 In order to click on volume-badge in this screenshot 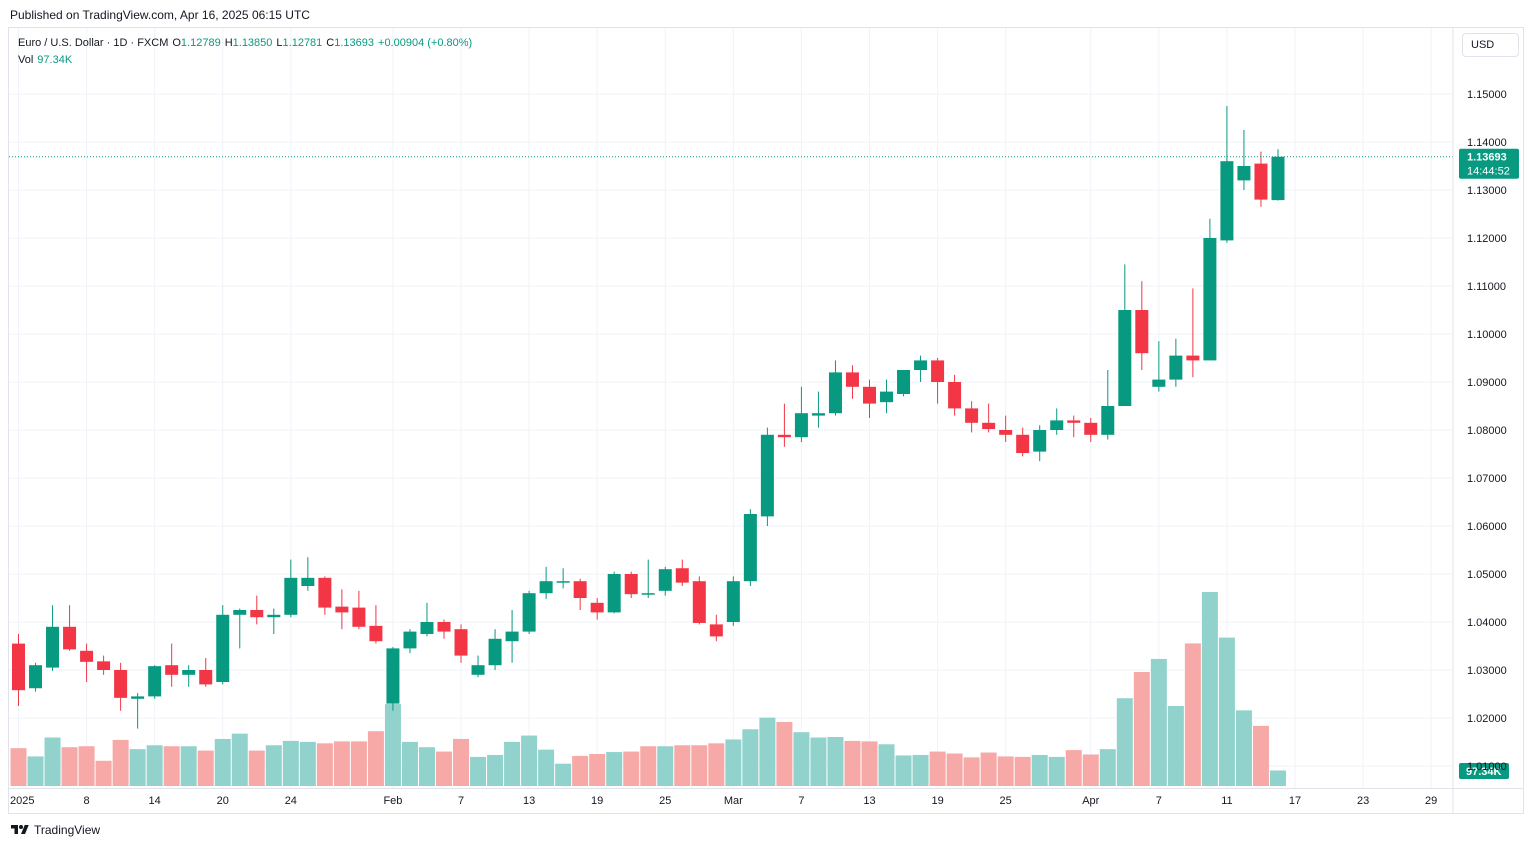, I will do `click(1484, 771)`.